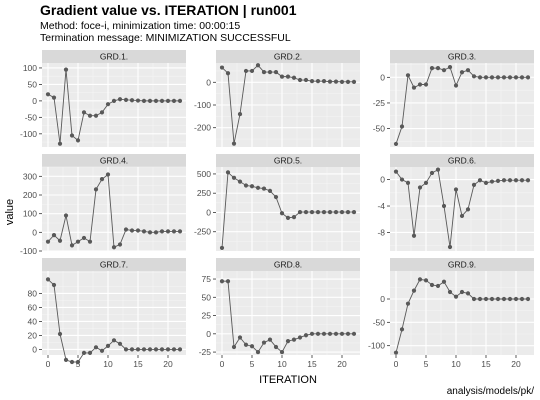  What do you see at coordinates (30, 195) in the screenshot?
I see `y-tick-label: 200` at bounding box center [30, 195].